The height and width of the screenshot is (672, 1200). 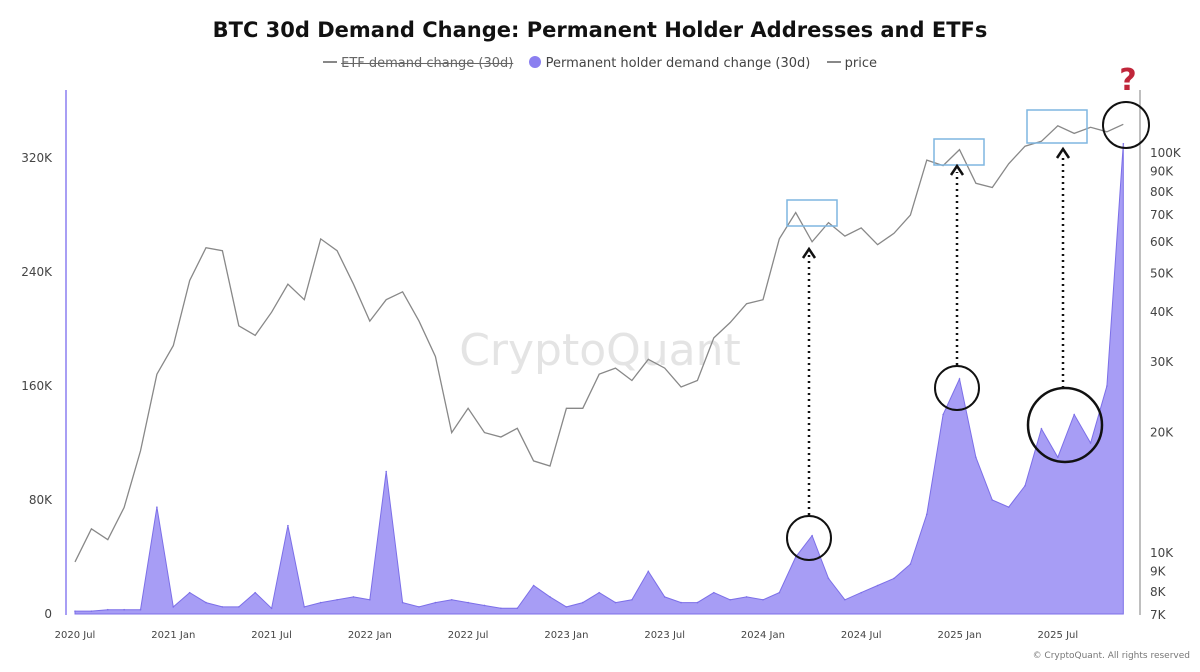 What do you see at coordinates (1162, 312) in the screenshot?
I see `y-right-tick: 40K` at bounding box center [1162, 312].